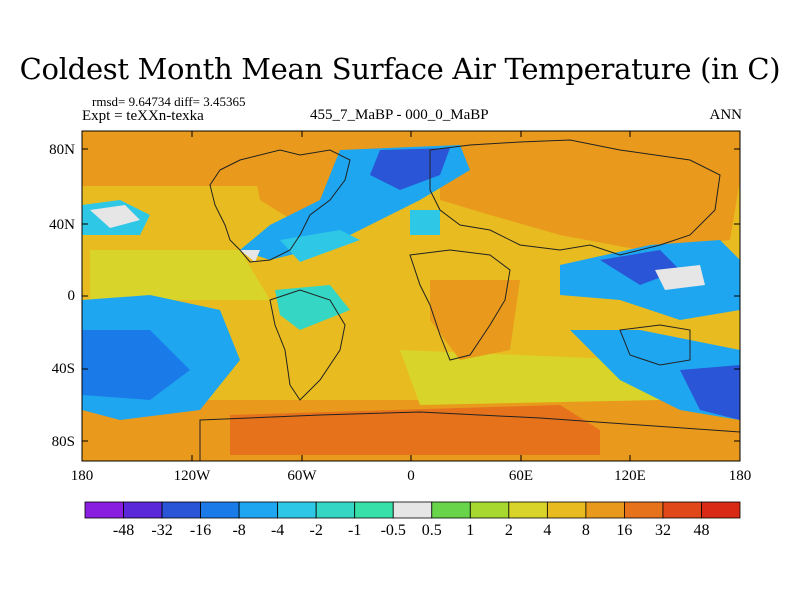 The width and height of the screenshot is (800, 600). Describe the element at coordinates (701, 530) in the screenshot. I see `colorbar-label: 48` at that location.